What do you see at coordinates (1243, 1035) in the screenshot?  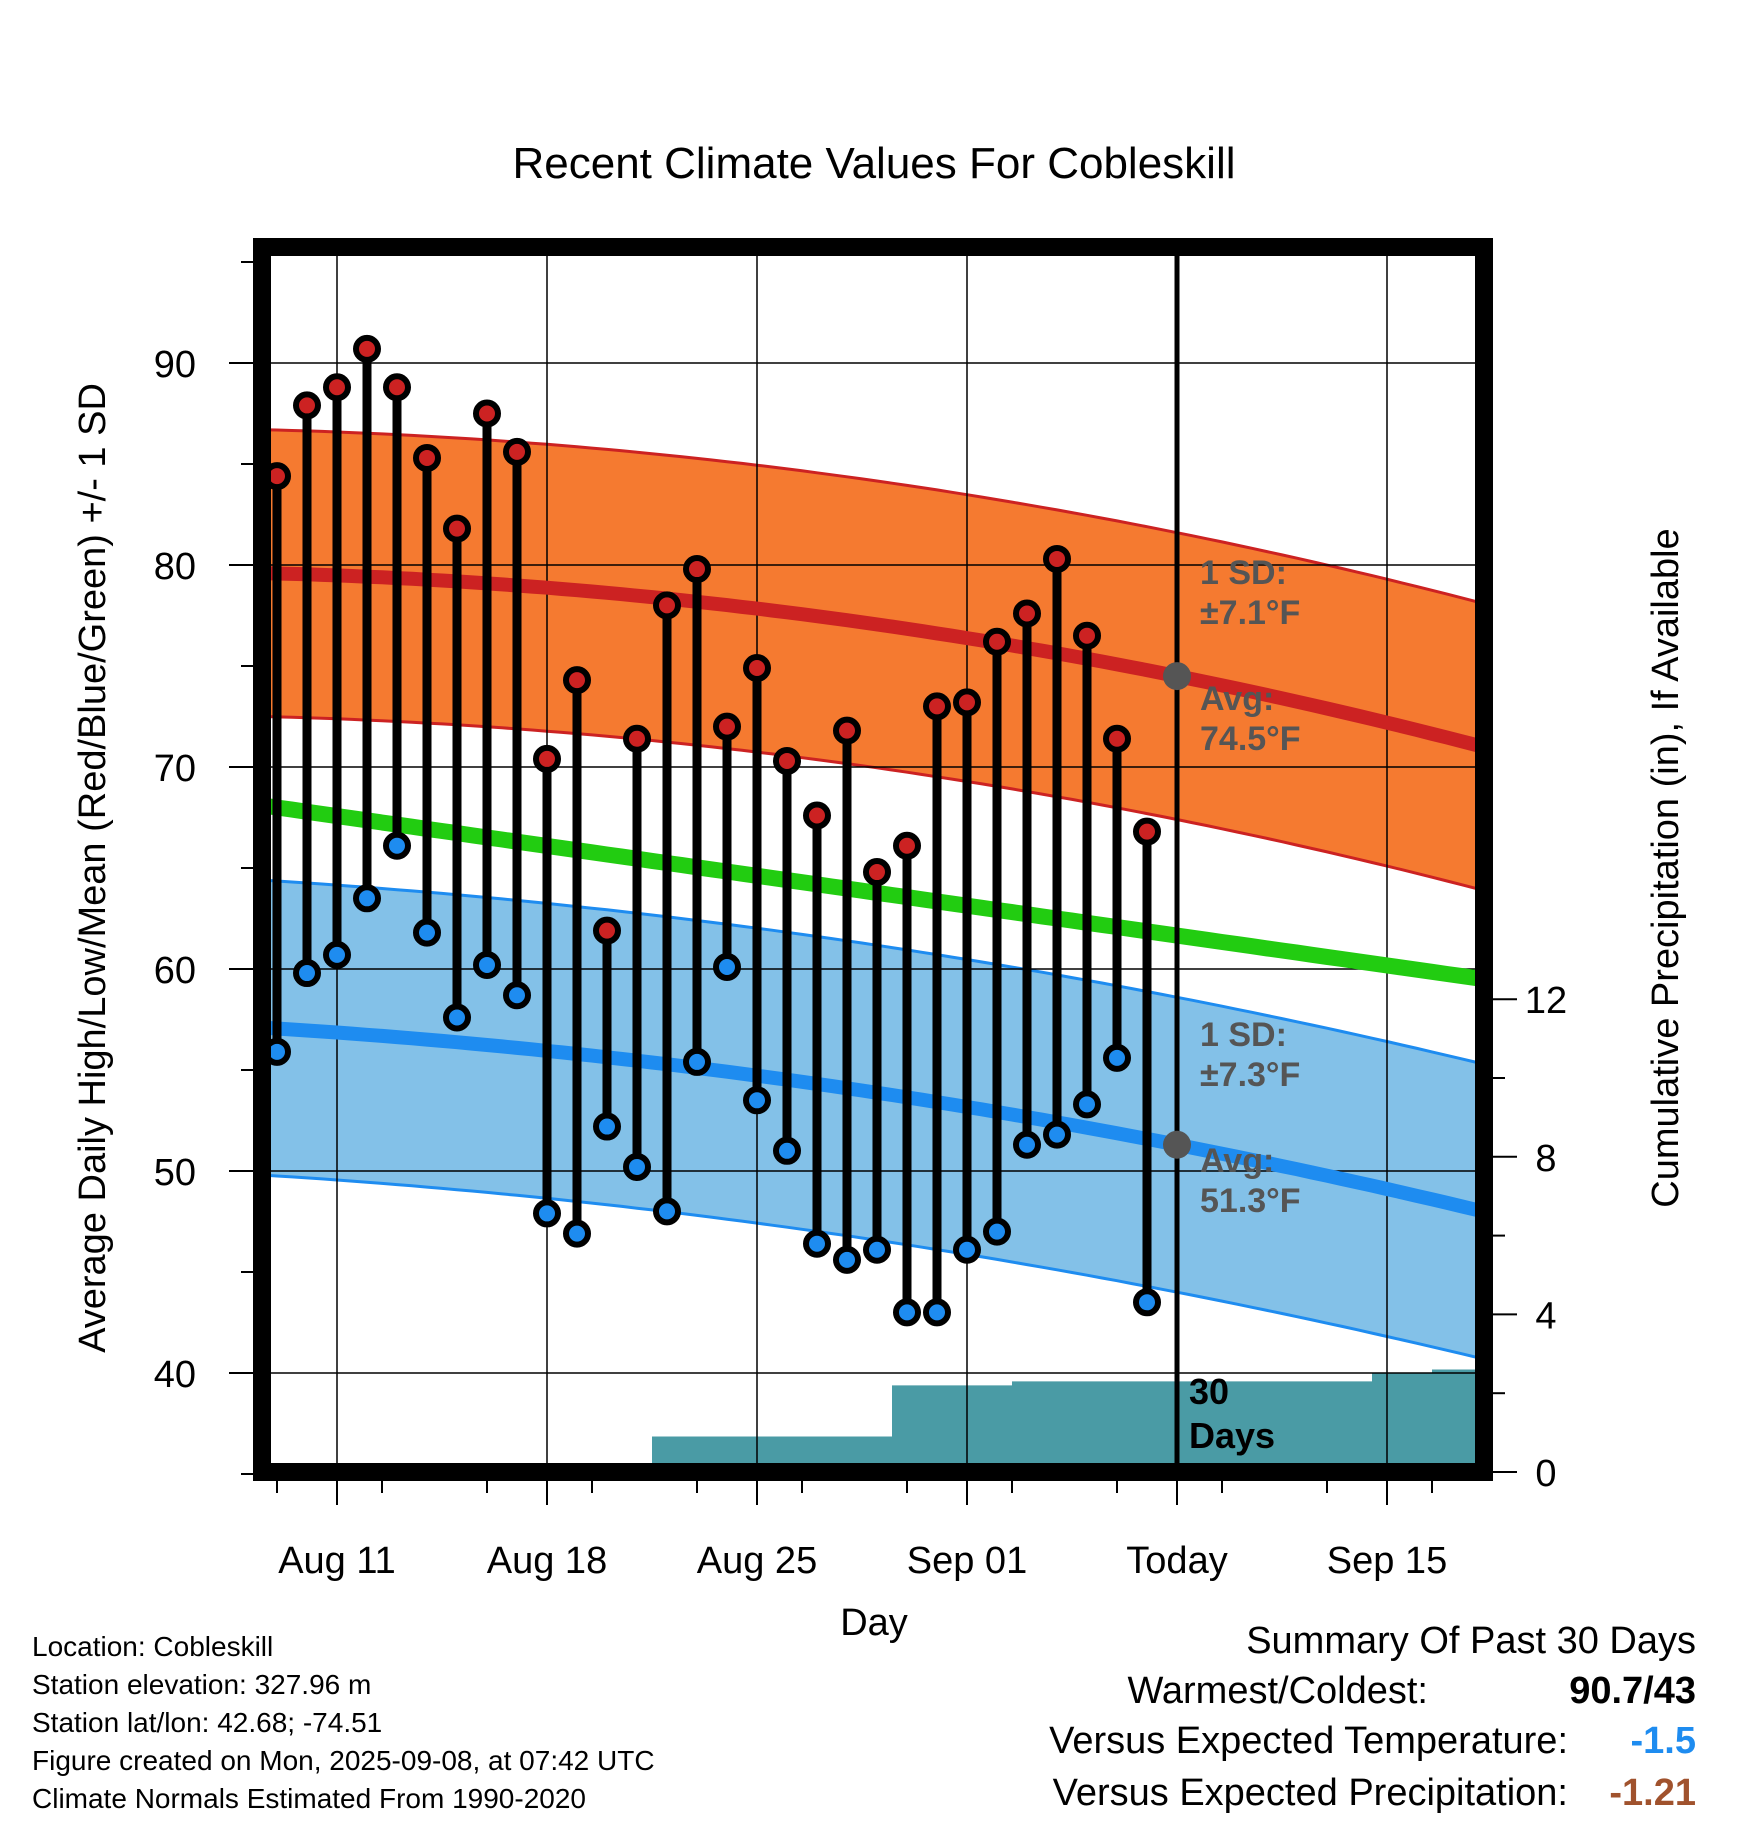 I see `low-sd-annotation: 1 SD:` at bounding box center [1243, 1035].